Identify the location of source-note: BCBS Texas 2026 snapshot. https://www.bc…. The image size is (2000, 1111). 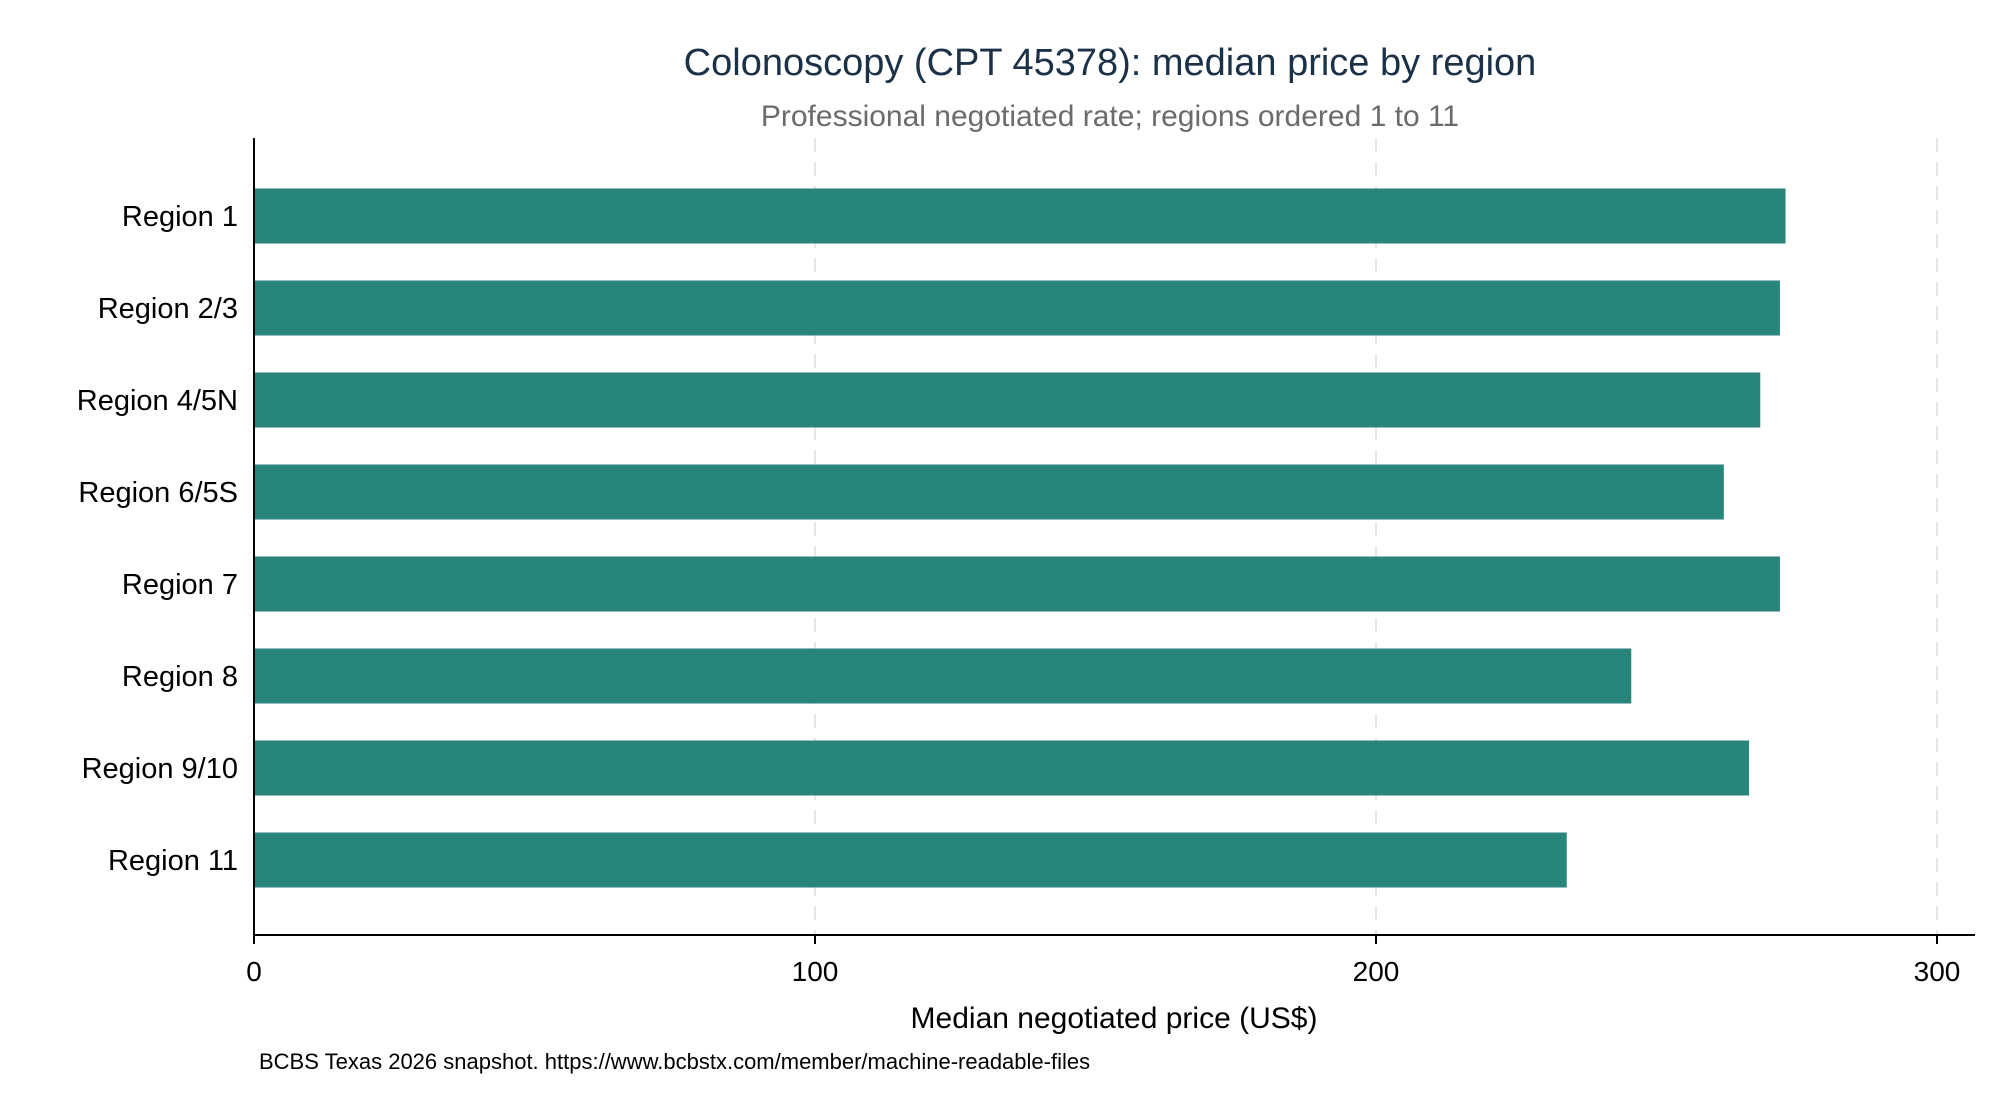
(674, 1061).